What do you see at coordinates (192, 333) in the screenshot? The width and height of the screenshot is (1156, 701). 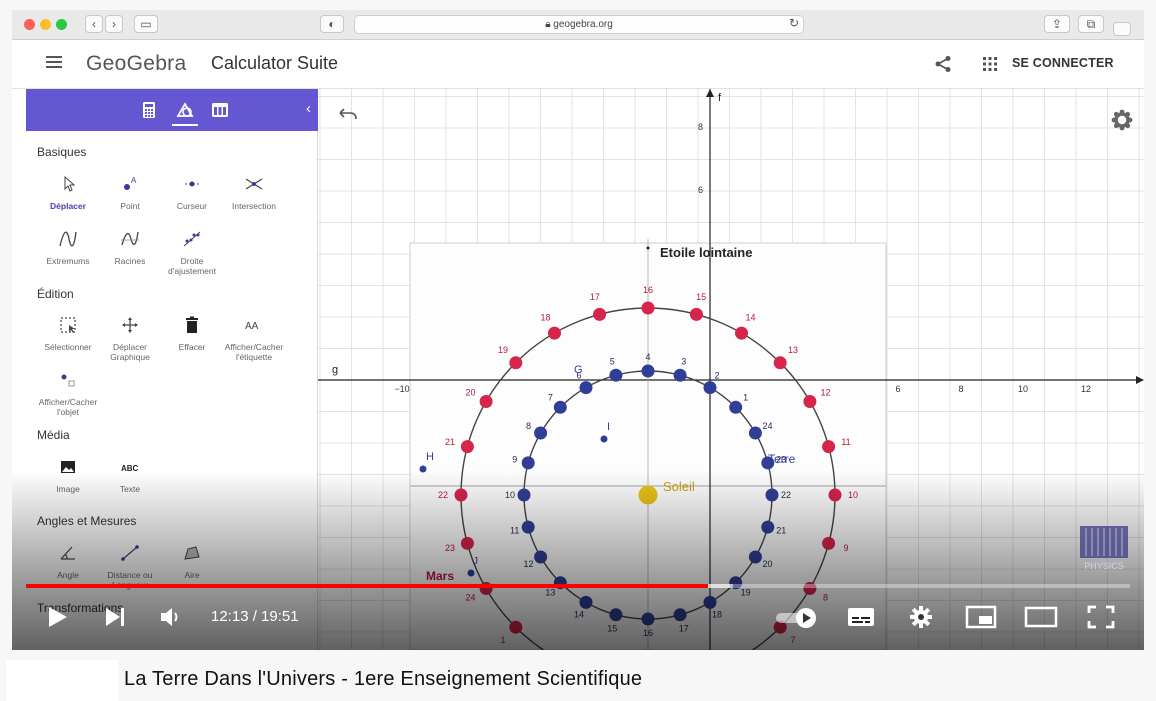 I see `tool-delete: Effacer` at bounding box center [192, 333].